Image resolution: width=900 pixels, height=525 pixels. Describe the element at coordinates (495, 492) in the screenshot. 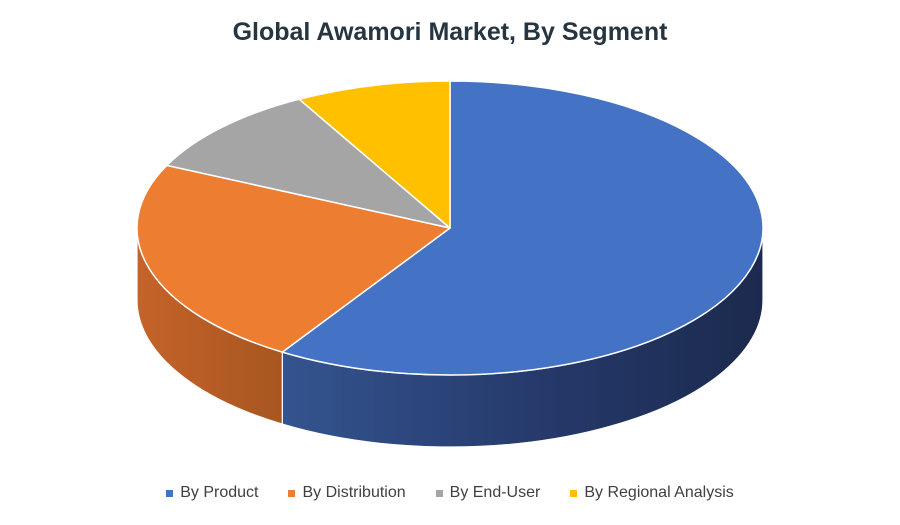

I see `legend-label: By End-User` at that location.